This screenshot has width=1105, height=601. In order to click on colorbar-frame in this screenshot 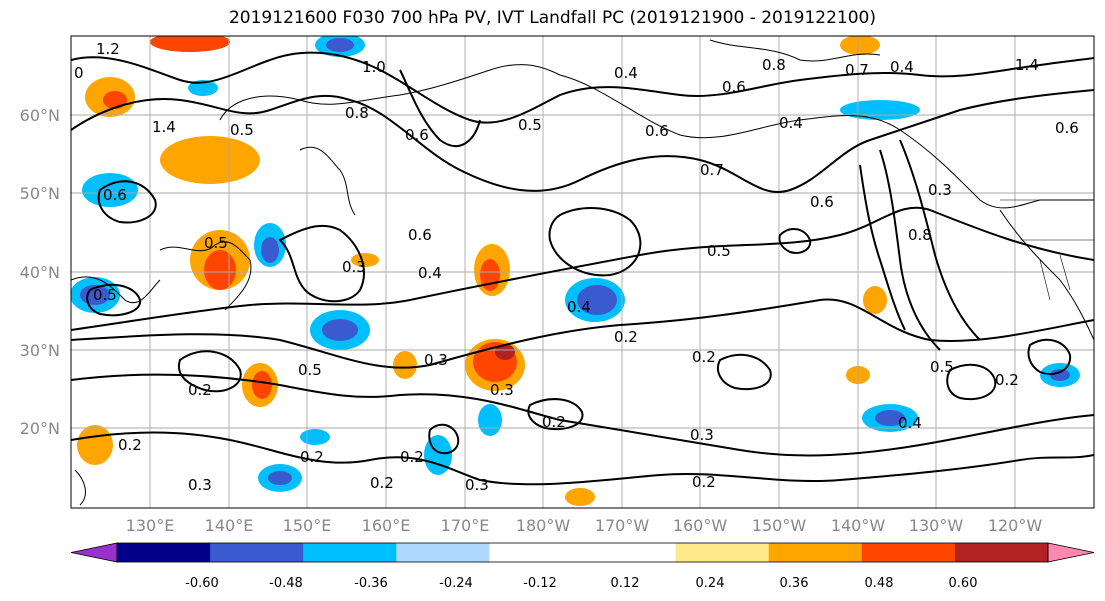, I will do `click(582, 552)`.